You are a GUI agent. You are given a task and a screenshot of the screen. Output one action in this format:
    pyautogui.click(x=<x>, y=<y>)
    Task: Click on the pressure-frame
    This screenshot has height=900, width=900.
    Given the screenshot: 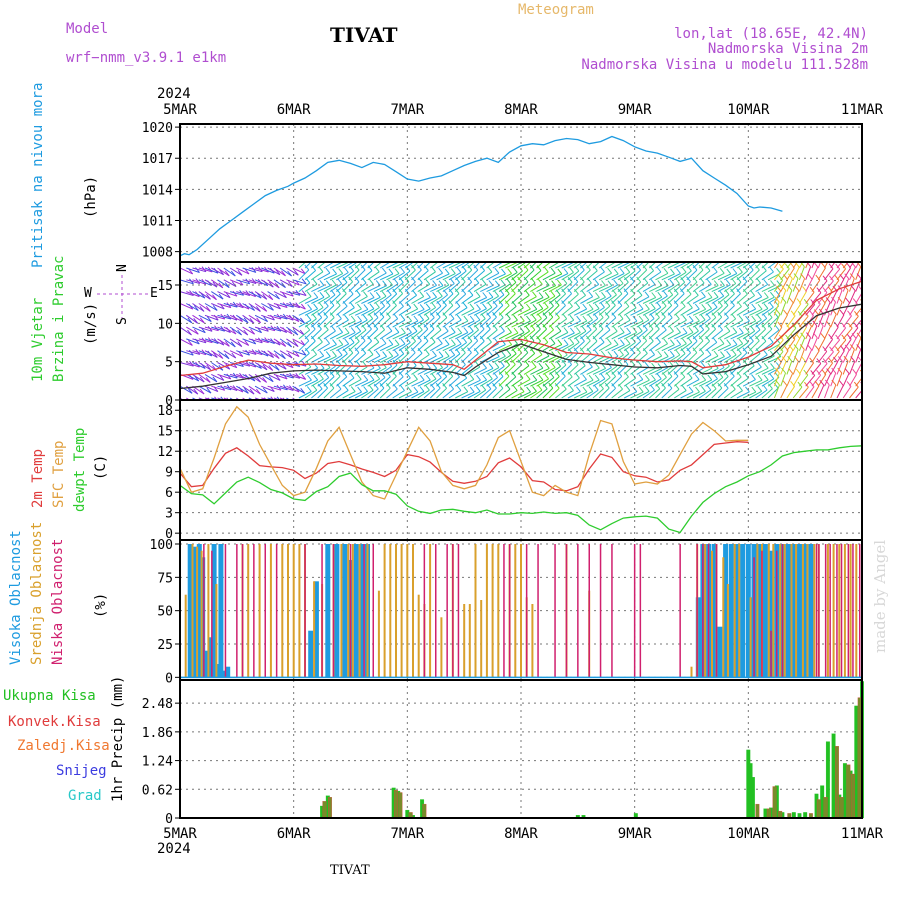 What is the action you would take?
    pyautogui.click(x=521, y=193)
    